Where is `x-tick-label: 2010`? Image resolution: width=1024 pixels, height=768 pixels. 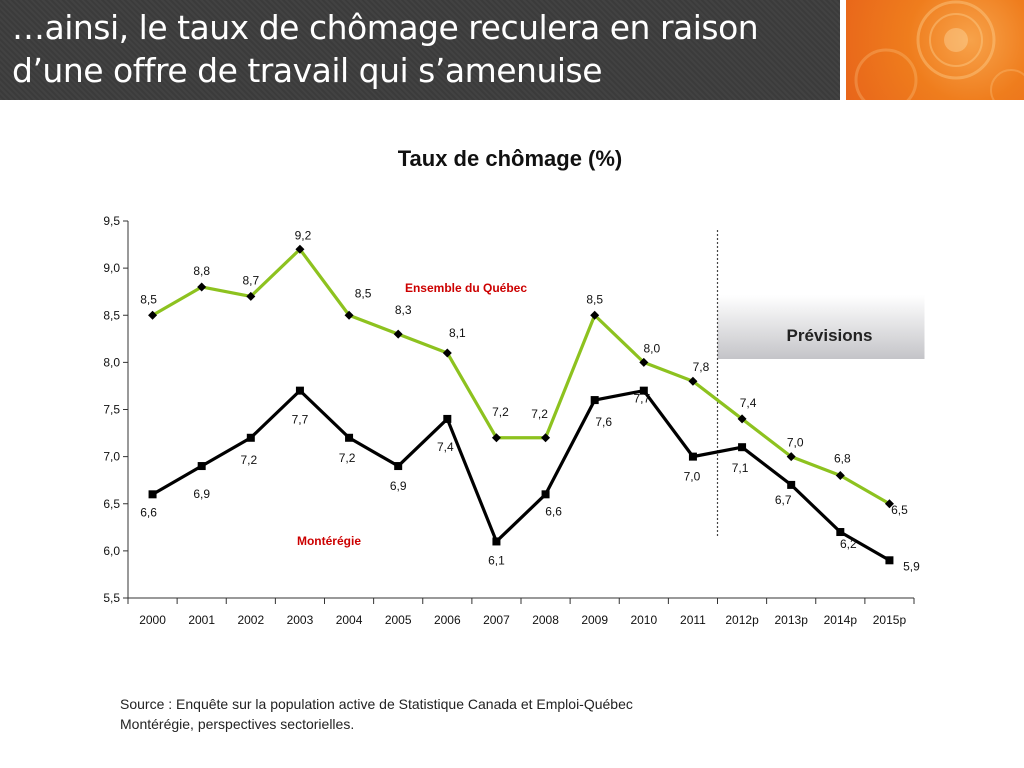 x-tick-label: 2010 is located at coordinates (643, 620).